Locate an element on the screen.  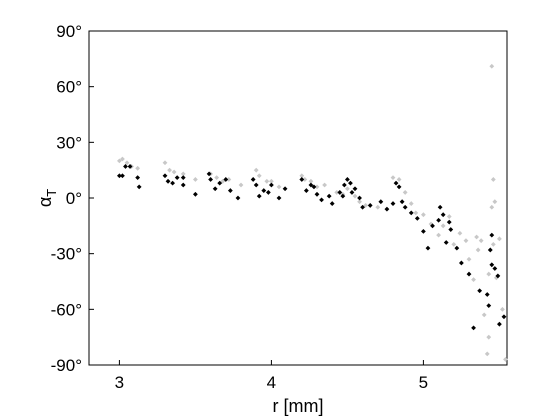
y-axis-label-symbol: α is located at coordinates (45, 202).